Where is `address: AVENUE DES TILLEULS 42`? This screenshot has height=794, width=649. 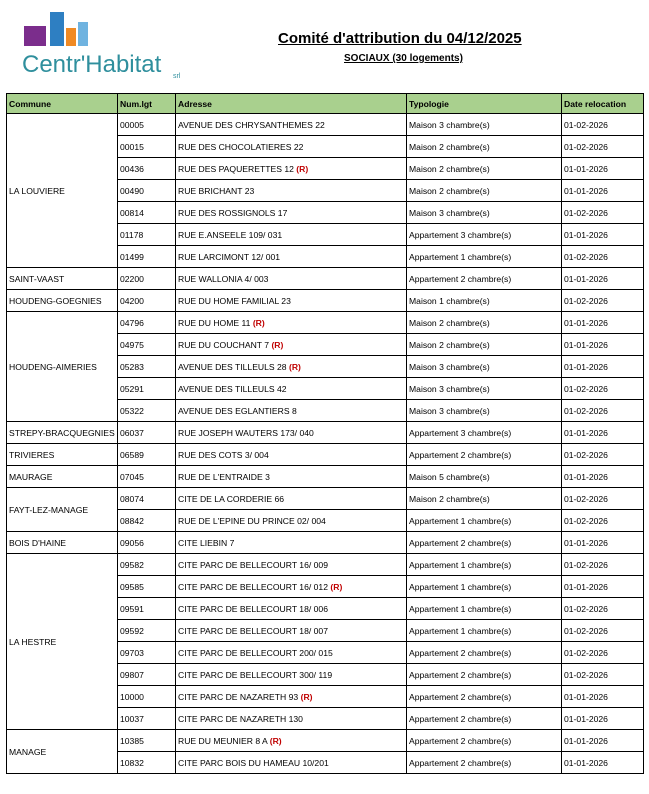 address: AVENUE DES TILLEULS 42 is located at coordinates (232, 388).